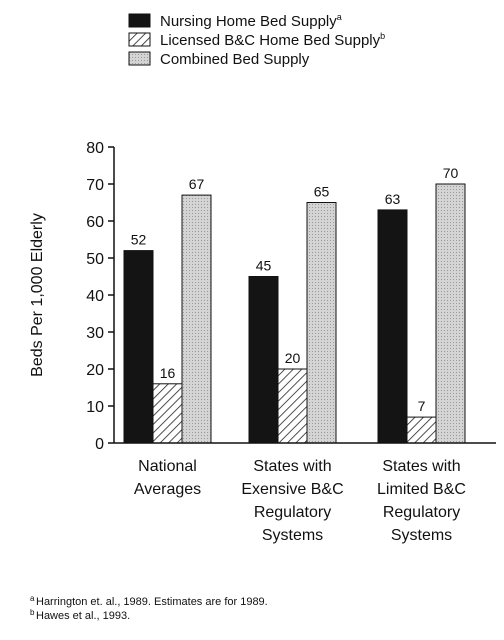 The height and width of the screenshot is (640, 504). I want to click on category-label: Averages, so click(167, 489).